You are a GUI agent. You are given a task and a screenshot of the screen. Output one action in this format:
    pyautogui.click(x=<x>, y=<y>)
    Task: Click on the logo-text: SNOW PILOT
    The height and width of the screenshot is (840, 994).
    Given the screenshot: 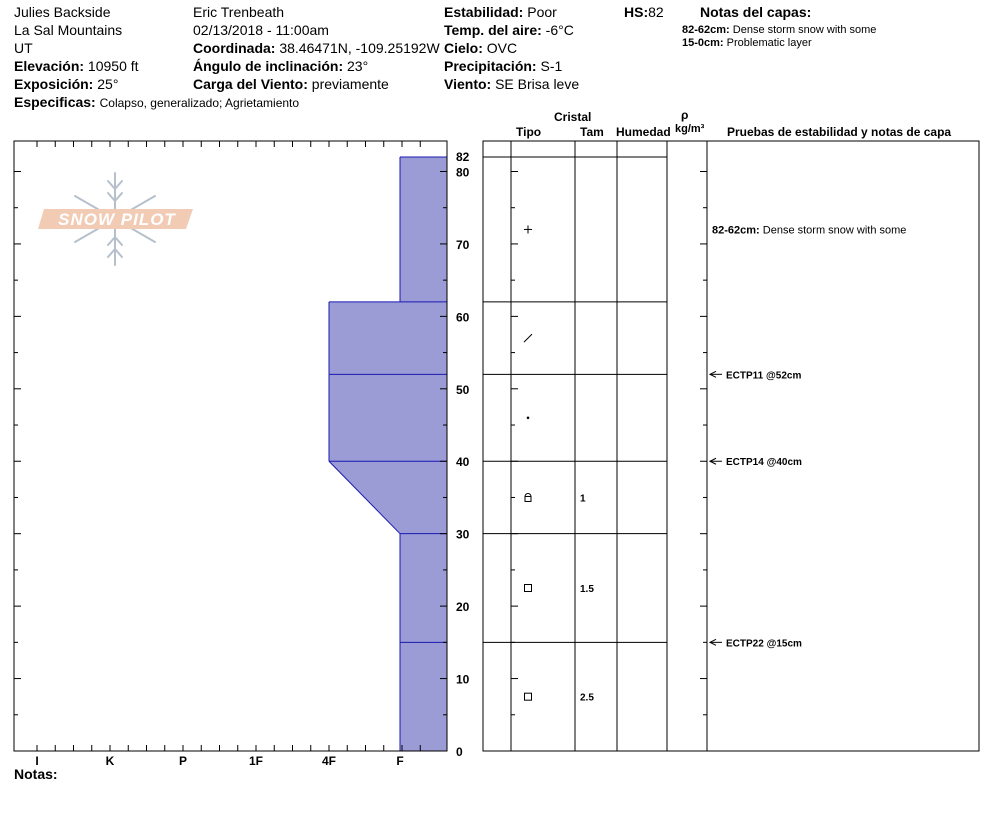 What is the action you would take?
    pyautogui.click(x=117, y=219)
    